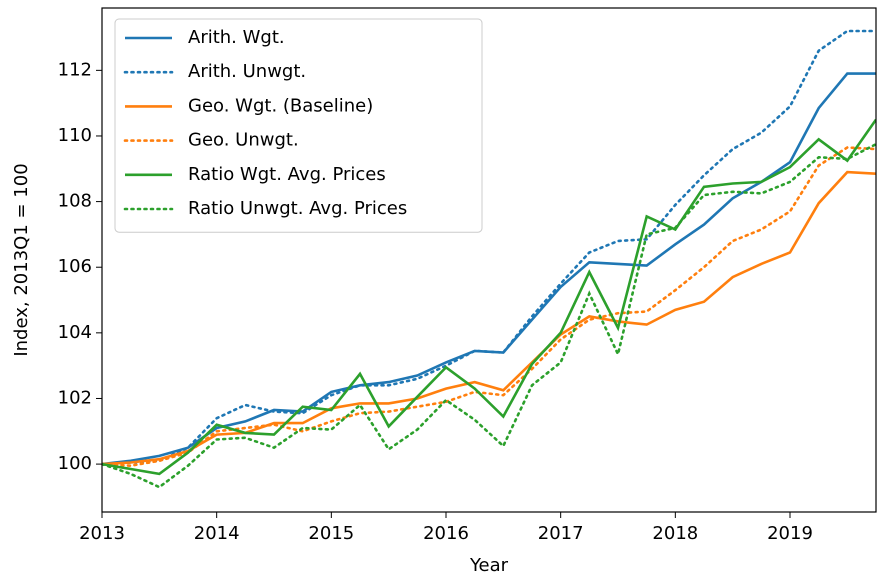 The width and height of the screenshot is (877, 577). What do you see at coordinates (561, 533) in the screenshot?
I see `x-tick-label: 2017` at bounding box center [561, 533].